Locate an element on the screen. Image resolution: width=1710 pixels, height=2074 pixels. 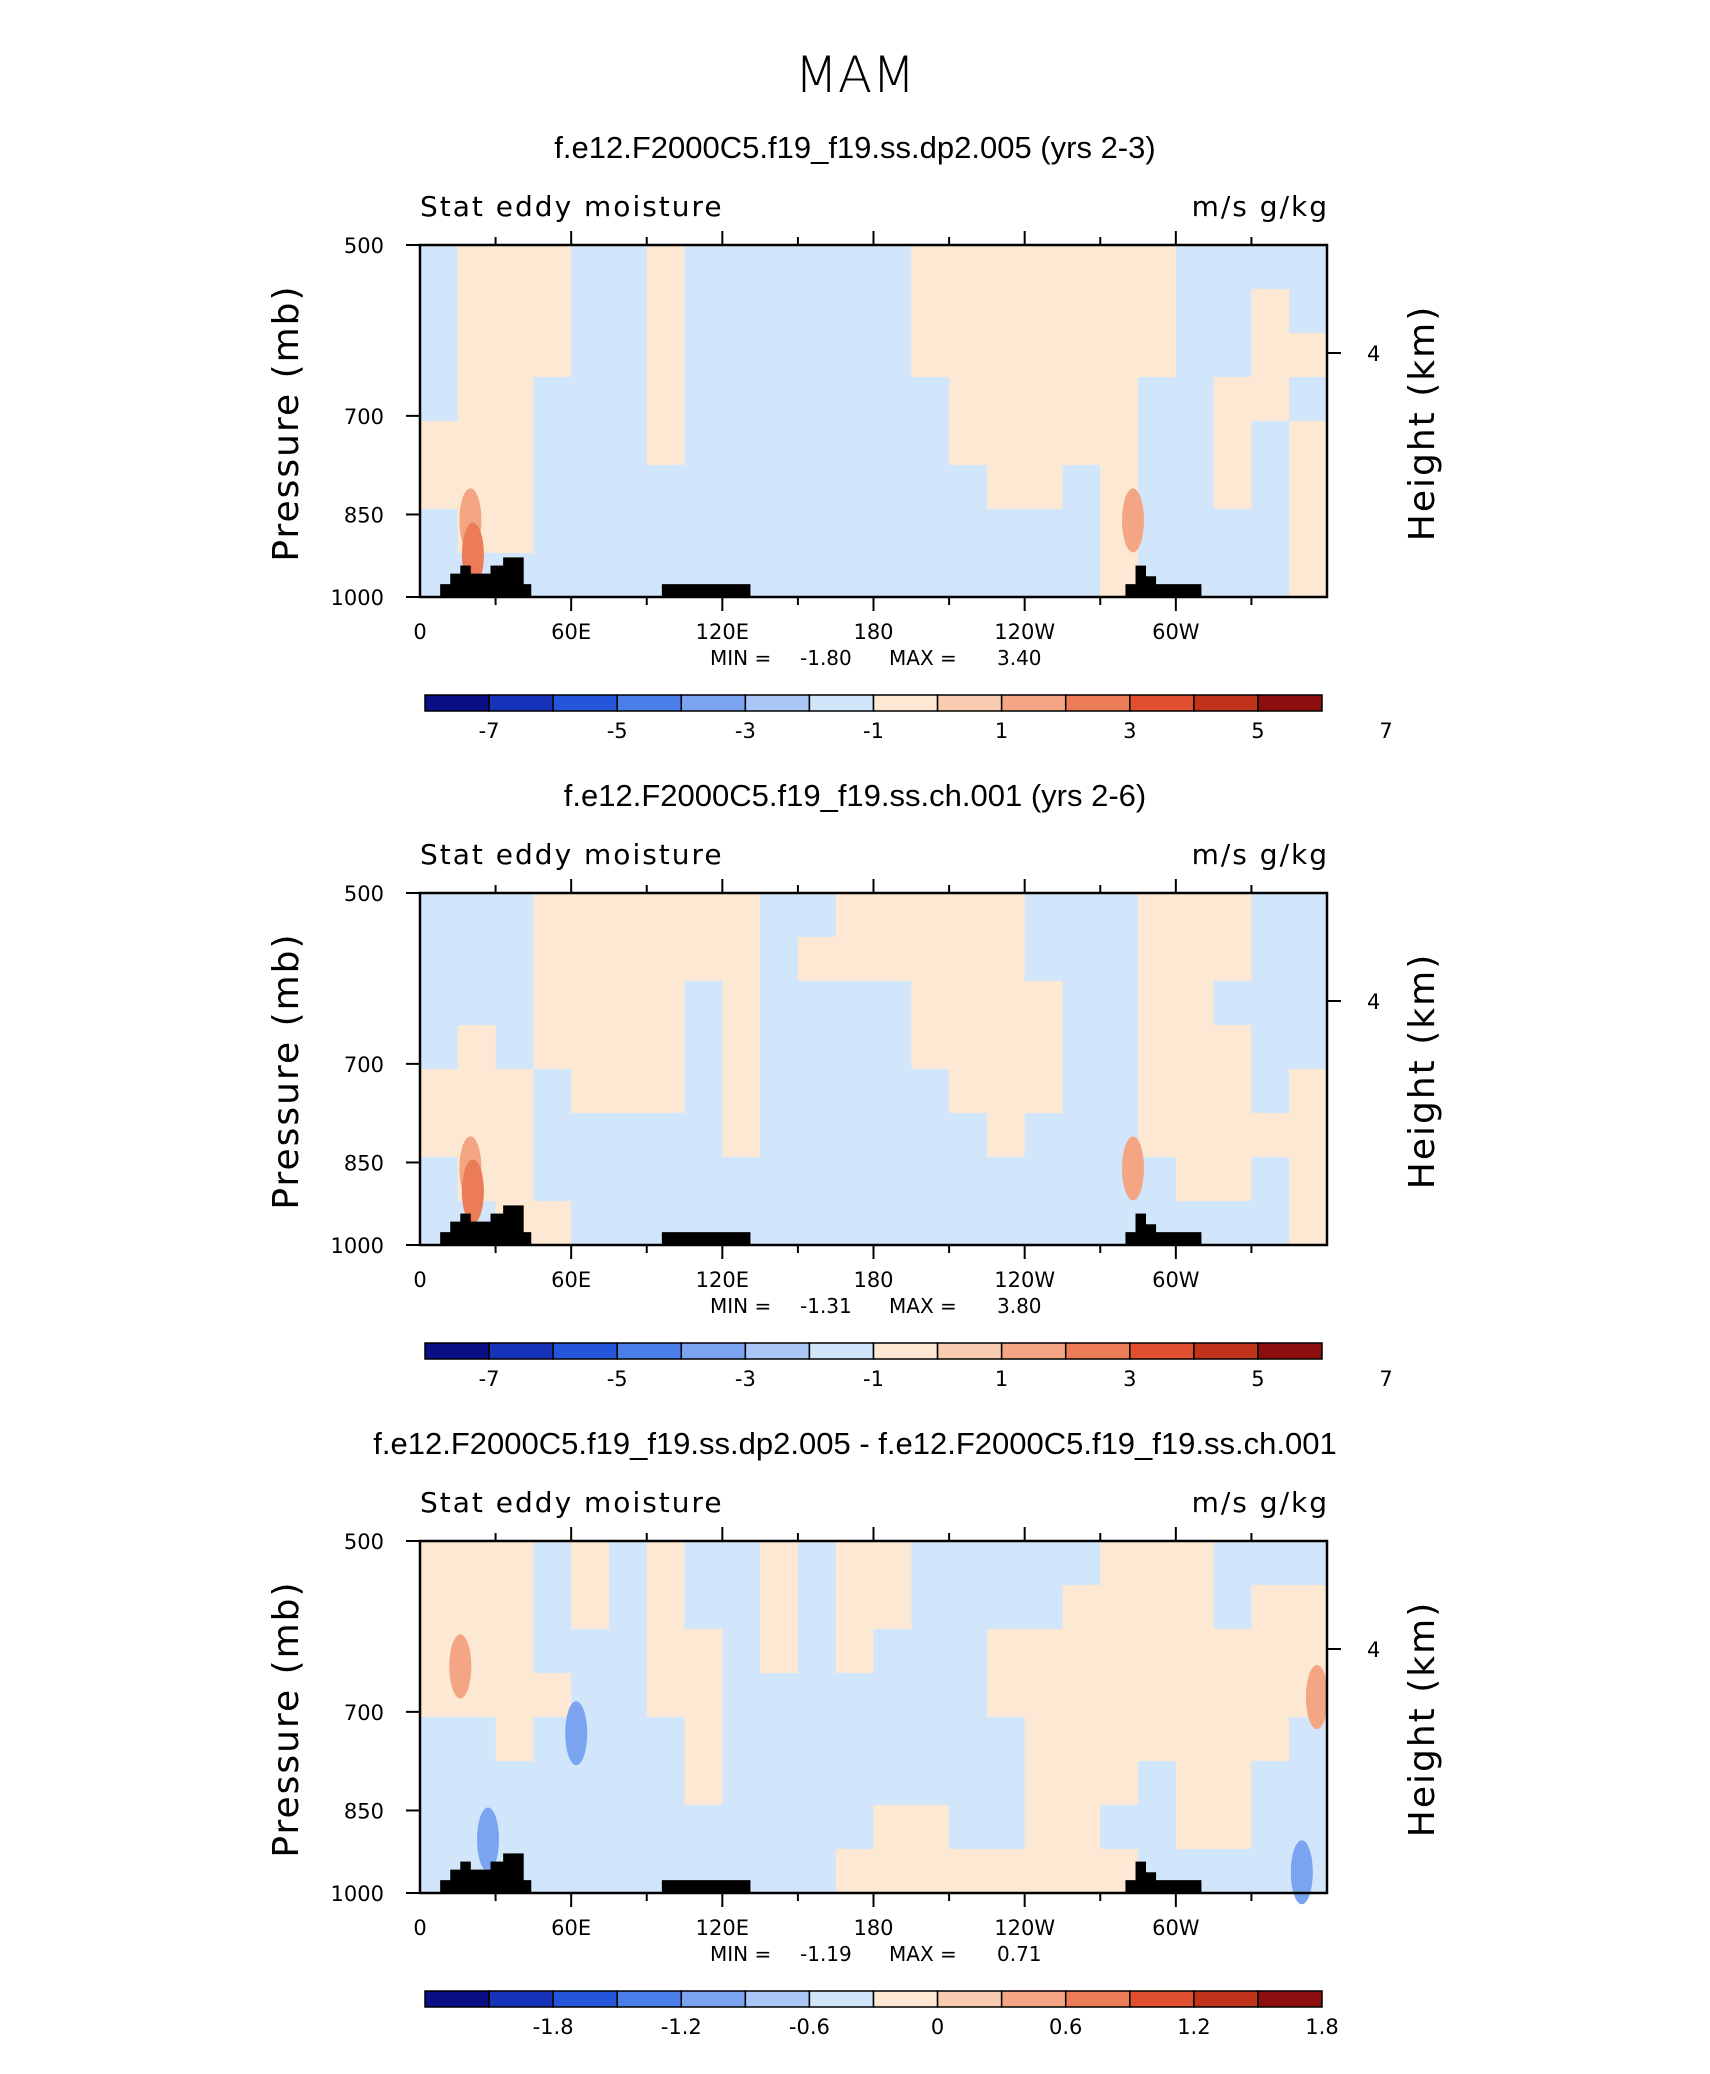
right-string: m/s g/kg is located at coordinates (1260, 206).